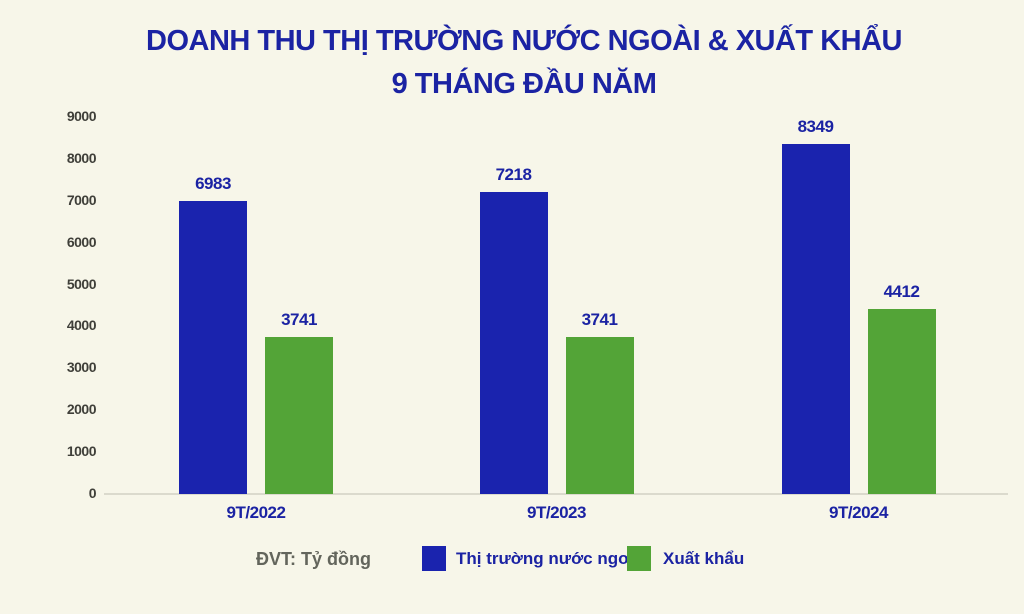 Image resolution: width=1024 pixels, height=614 pixels. I want to click on x-tick-label: 9T/2023, so click(556, 512).